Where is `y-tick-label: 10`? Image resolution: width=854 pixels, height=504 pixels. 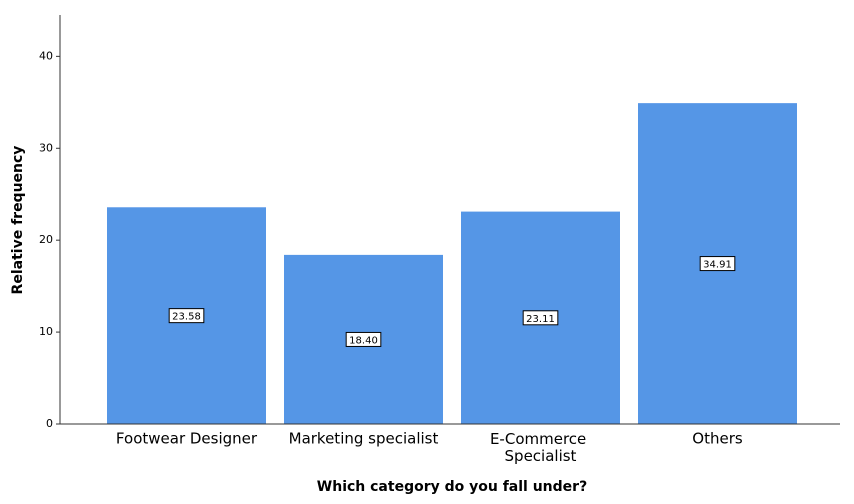 y-tick-label: 10 is located at coordinates (46, 331).